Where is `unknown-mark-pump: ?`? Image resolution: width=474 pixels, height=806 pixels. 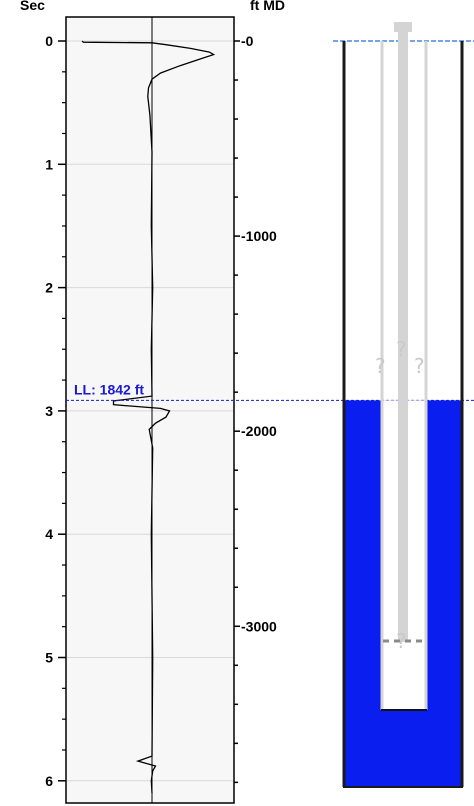
unknown-mark-pump: ? is located at coordinates (401, 641).